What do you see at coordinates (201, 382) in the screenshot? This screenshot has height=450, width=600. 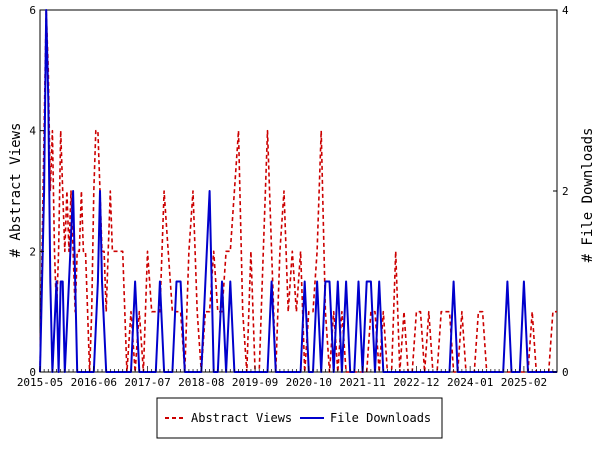 I see `x-tick-label: 2018-08` at bounding box center [201, 382].